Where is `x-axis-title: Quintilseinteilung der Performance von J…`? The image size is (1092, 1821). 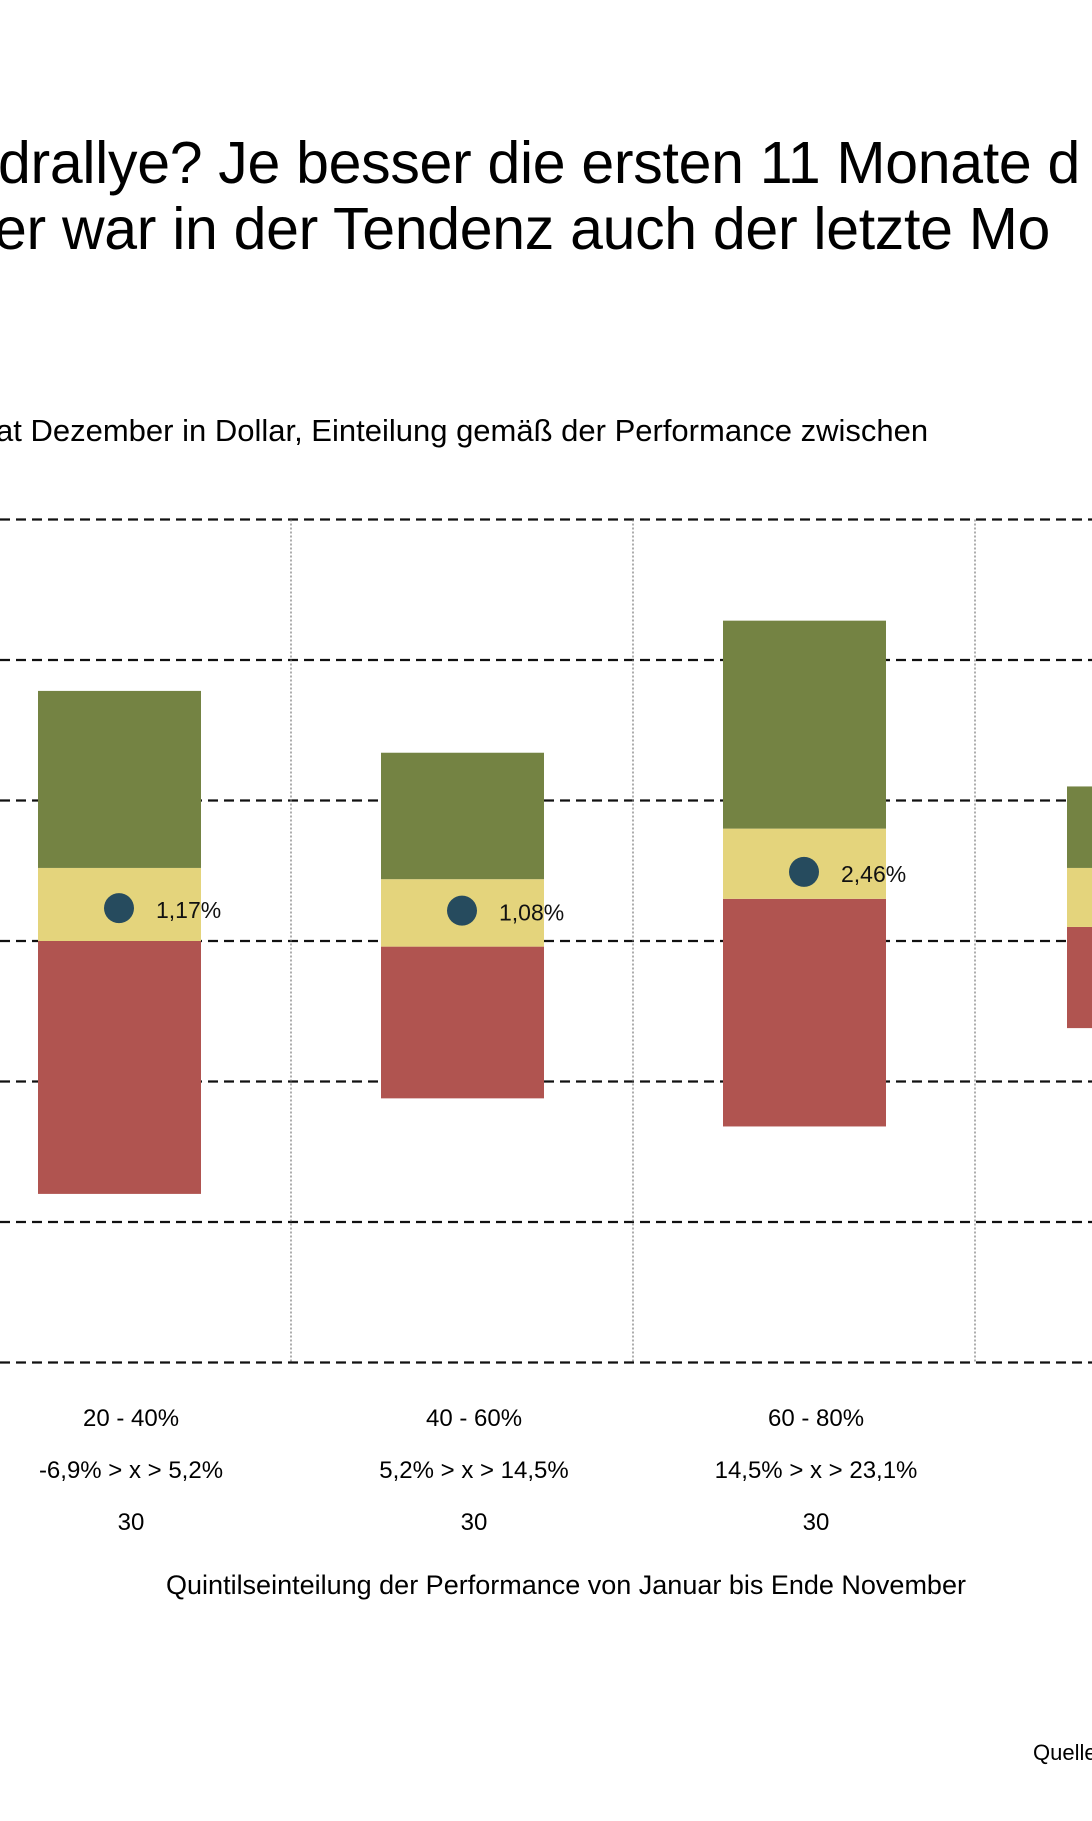 x-axis-title: Quintilseinteilung der Performance von J… is located at coordinates (566, 1585).